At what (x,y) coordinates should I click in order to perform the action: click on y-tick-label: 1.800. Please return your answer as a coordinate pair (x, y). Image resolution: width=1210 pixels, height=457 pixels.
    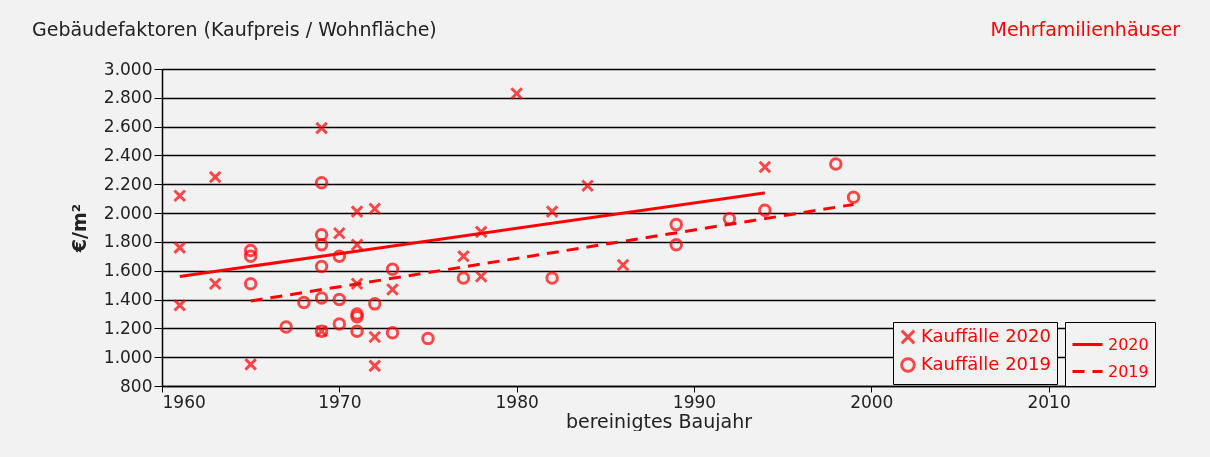
    Looking at the image, I should click on (128, 241).